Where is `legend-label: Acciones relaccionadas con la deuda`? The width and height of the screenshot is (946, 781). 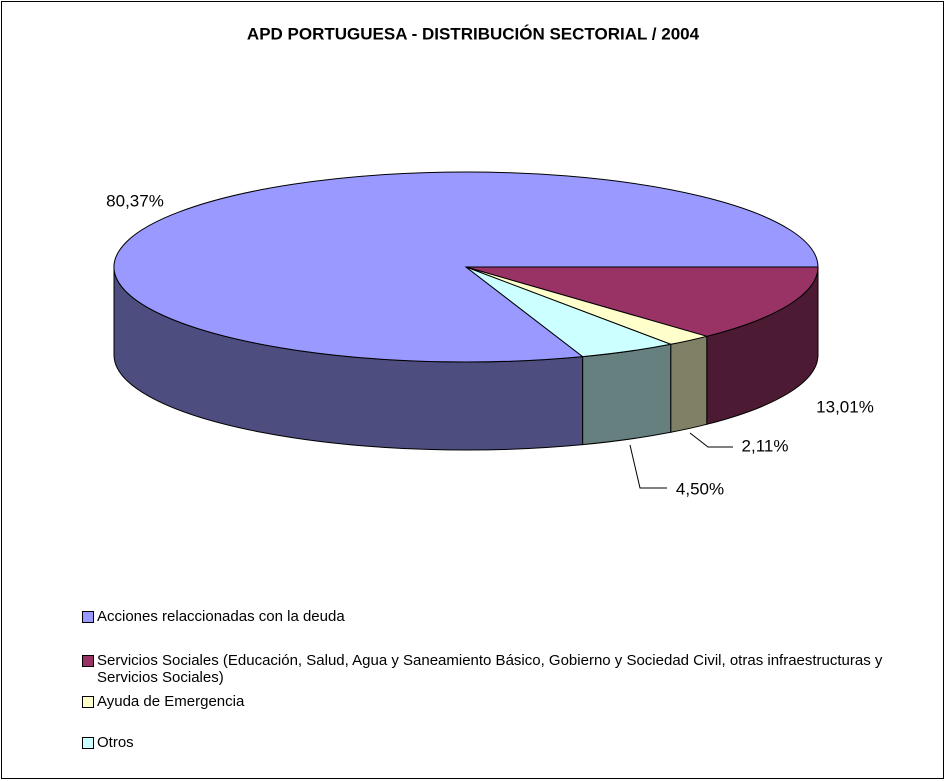 legend-label: Acciones relaccionadas con la deuda is located at coordinates (221, 616).